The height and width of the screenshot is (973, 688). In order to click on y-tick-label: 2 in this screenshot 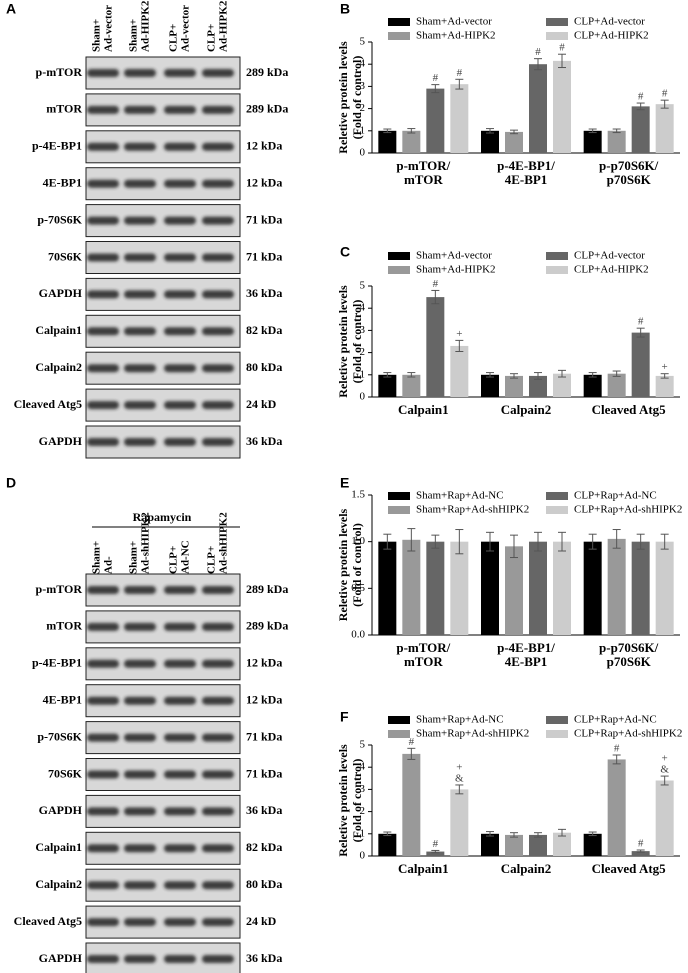, I will do `click(363, 108)`.